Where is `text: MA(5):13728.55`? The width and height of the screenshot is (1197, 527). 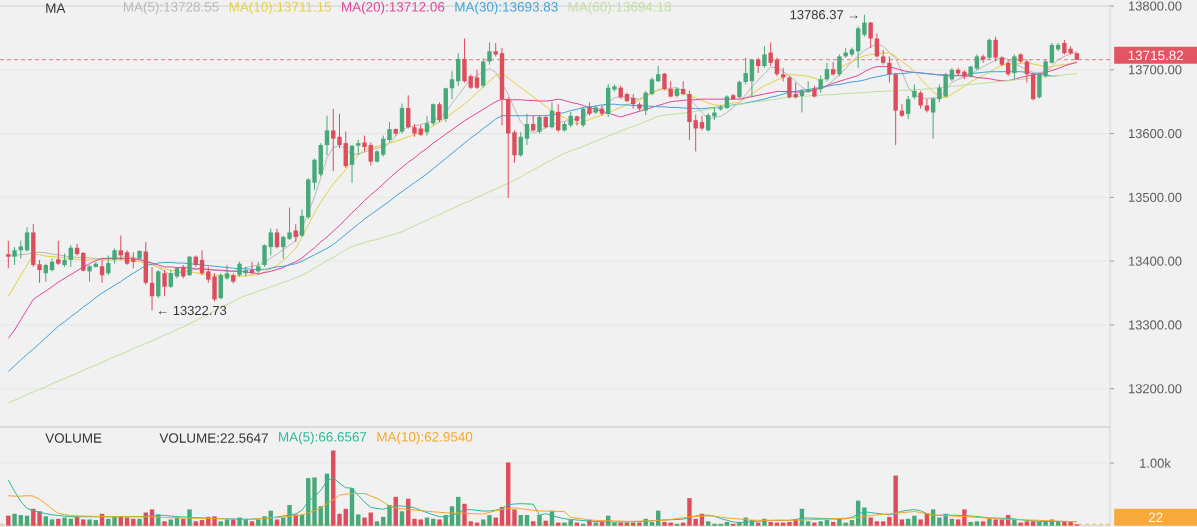
text: MA(5):13728.55 is located at coordinates (171, 8).